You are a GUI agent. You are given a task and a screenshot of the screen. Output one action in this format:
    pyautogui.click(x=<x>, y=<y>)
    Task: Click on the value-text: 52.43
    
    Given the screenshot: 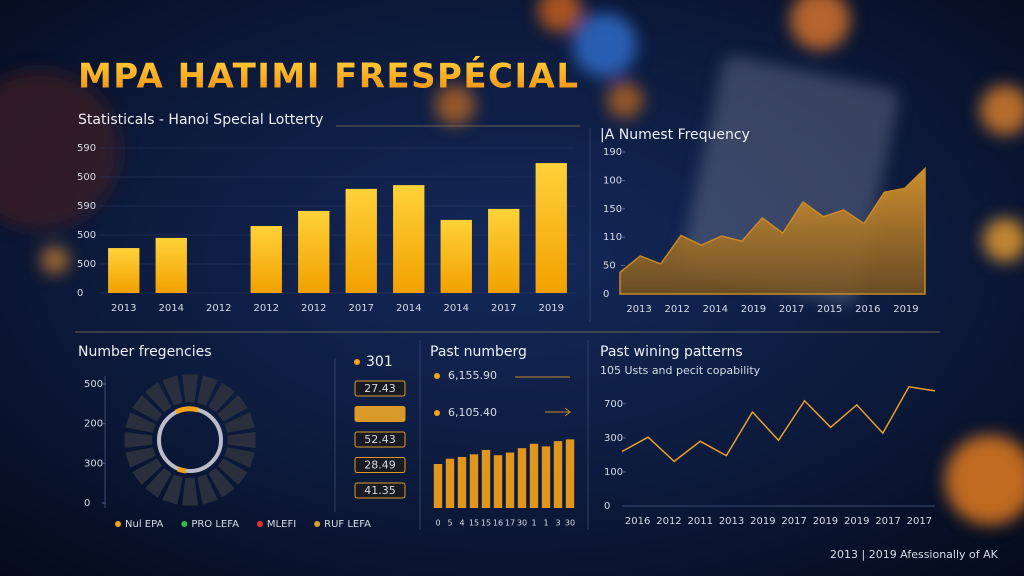 What is the action you would take?
    pyautogui.click(x=380, y=439)
    